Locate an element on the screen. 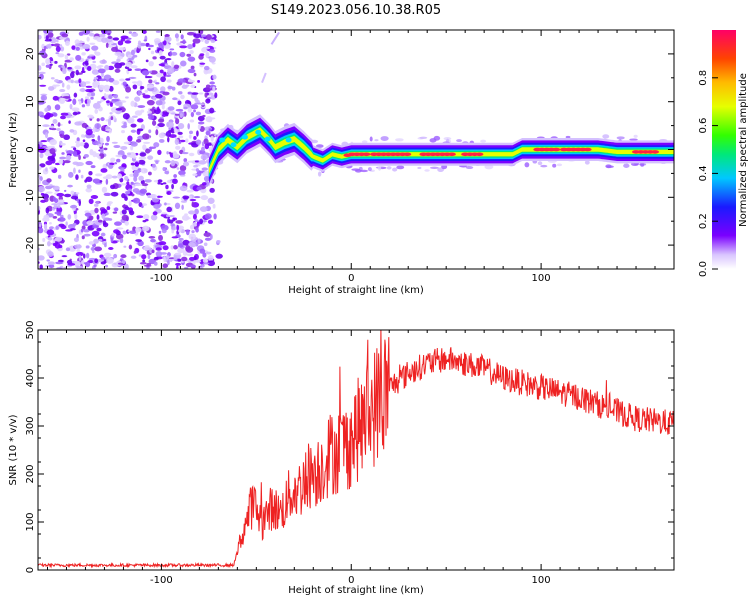 The width and height of the screenshot is (750, 604). snr-x-tick-label: 0 is located at coordinates (351, 580).